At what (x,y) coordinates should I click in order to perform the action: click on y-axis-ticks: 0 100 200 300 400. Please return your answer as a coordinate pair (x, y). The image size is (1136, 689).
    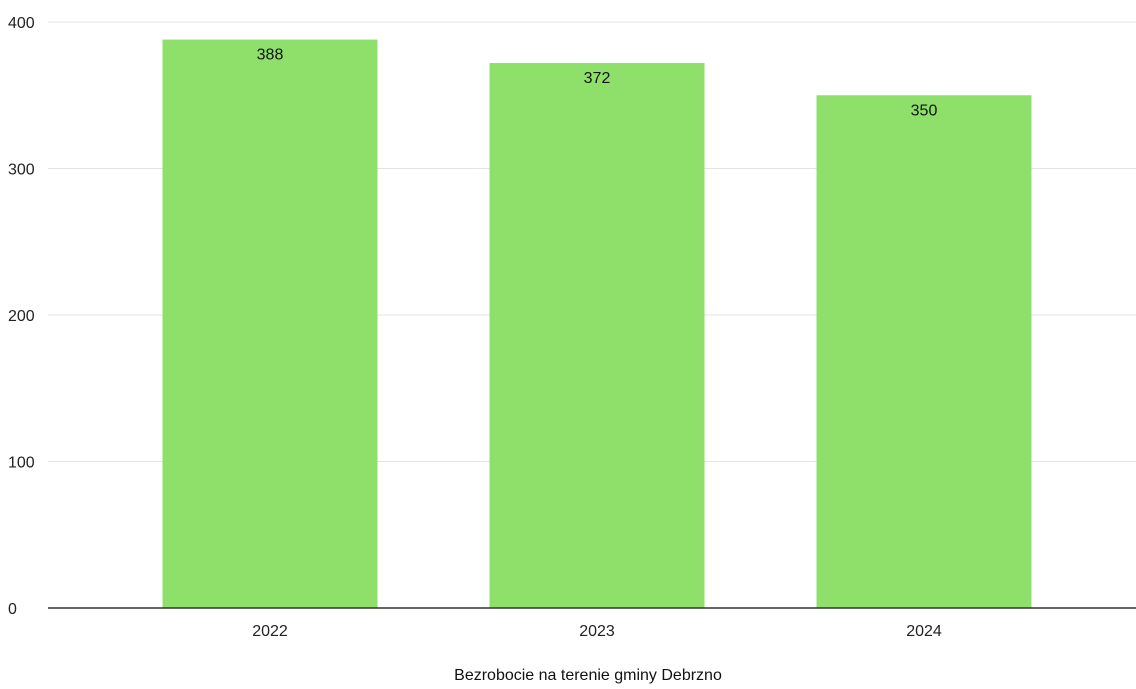
    Looking at the image, I should click on (21, 316).